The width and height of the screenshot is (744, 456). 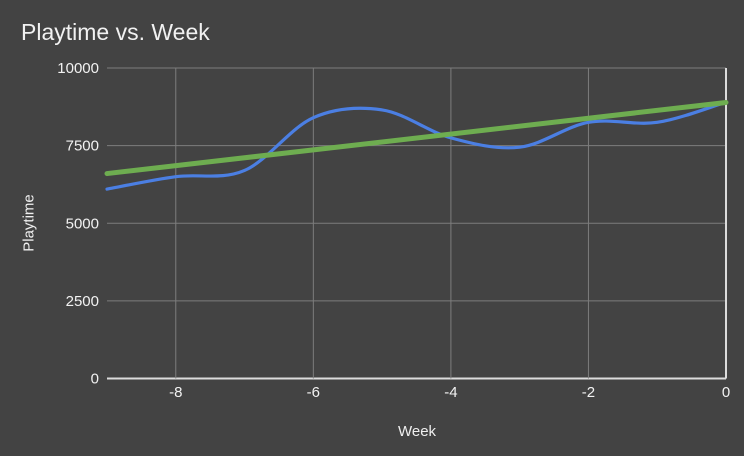 What do you see at coordinates (588, 392) in the screenshot?
I see `x-tick-label: -2` at bounding box center [588, 392].